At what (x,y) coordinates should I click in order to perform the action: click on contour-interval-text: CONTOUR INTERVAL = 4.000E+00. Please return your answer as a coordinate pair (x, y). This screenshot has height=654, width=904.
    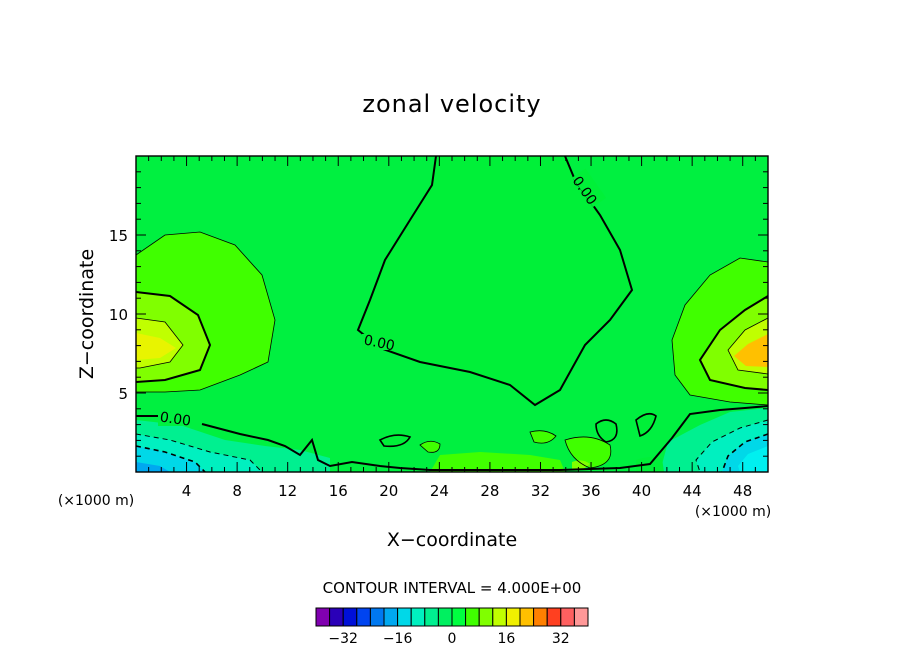
    Looking at the image, I should click on (452, 588).